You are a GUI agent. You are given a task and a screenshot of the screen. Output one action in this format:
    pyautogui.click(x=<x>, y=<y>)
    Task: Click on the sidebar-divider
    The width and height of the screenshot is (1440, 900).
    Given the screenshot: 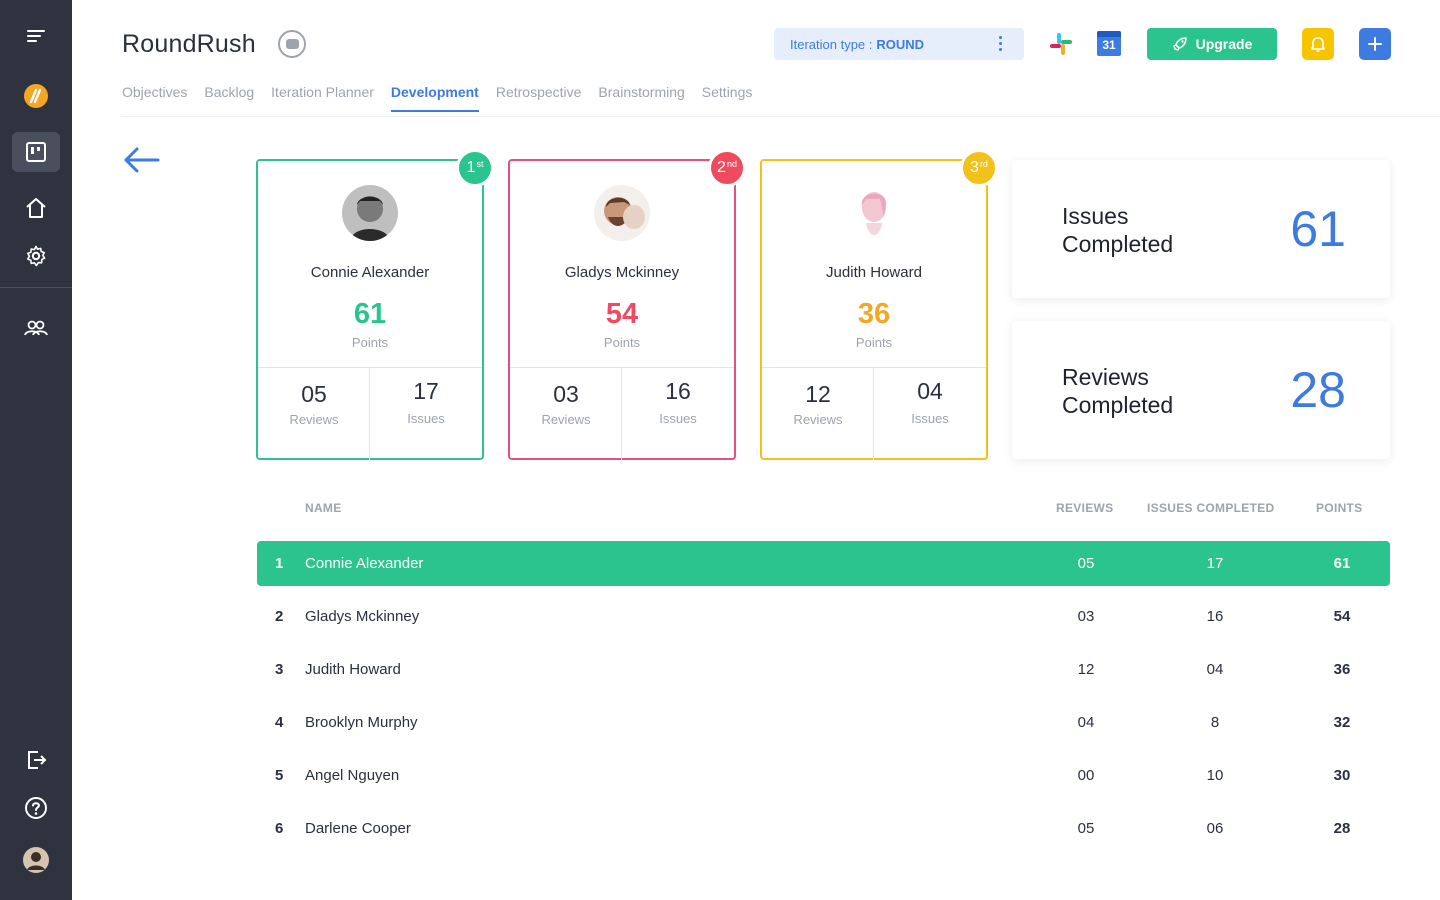 What is the action you would take?
    pyautogui.click(x=36, y=287)
    